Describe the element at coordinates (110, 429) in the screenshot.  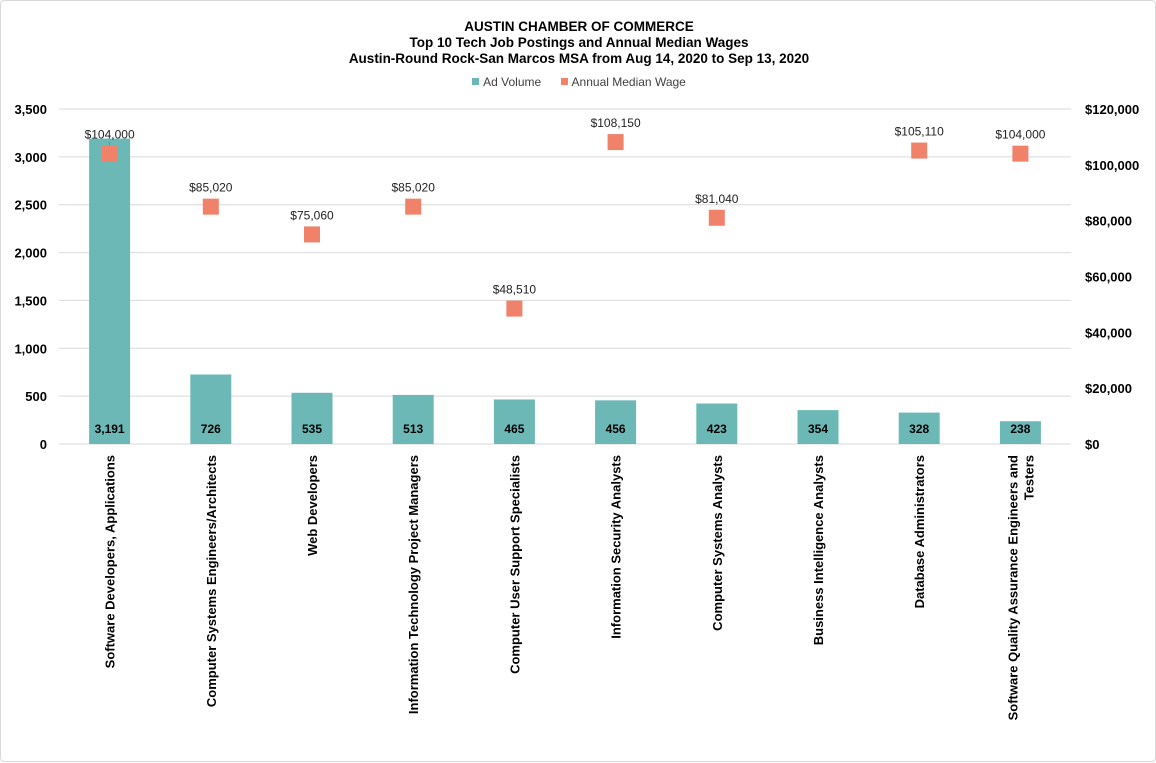
I see `bar-value-label: 3,191` at that location.